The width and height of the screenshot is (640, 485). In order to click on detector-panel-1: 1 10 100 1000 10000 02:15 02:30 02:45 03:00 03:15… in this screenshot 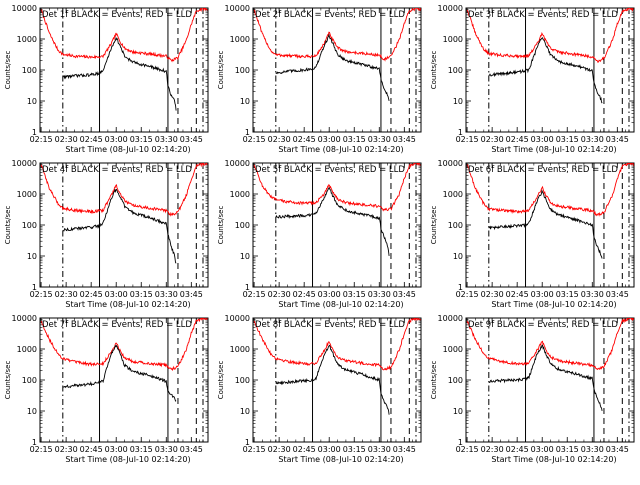, I will do `click(106, 79)`.